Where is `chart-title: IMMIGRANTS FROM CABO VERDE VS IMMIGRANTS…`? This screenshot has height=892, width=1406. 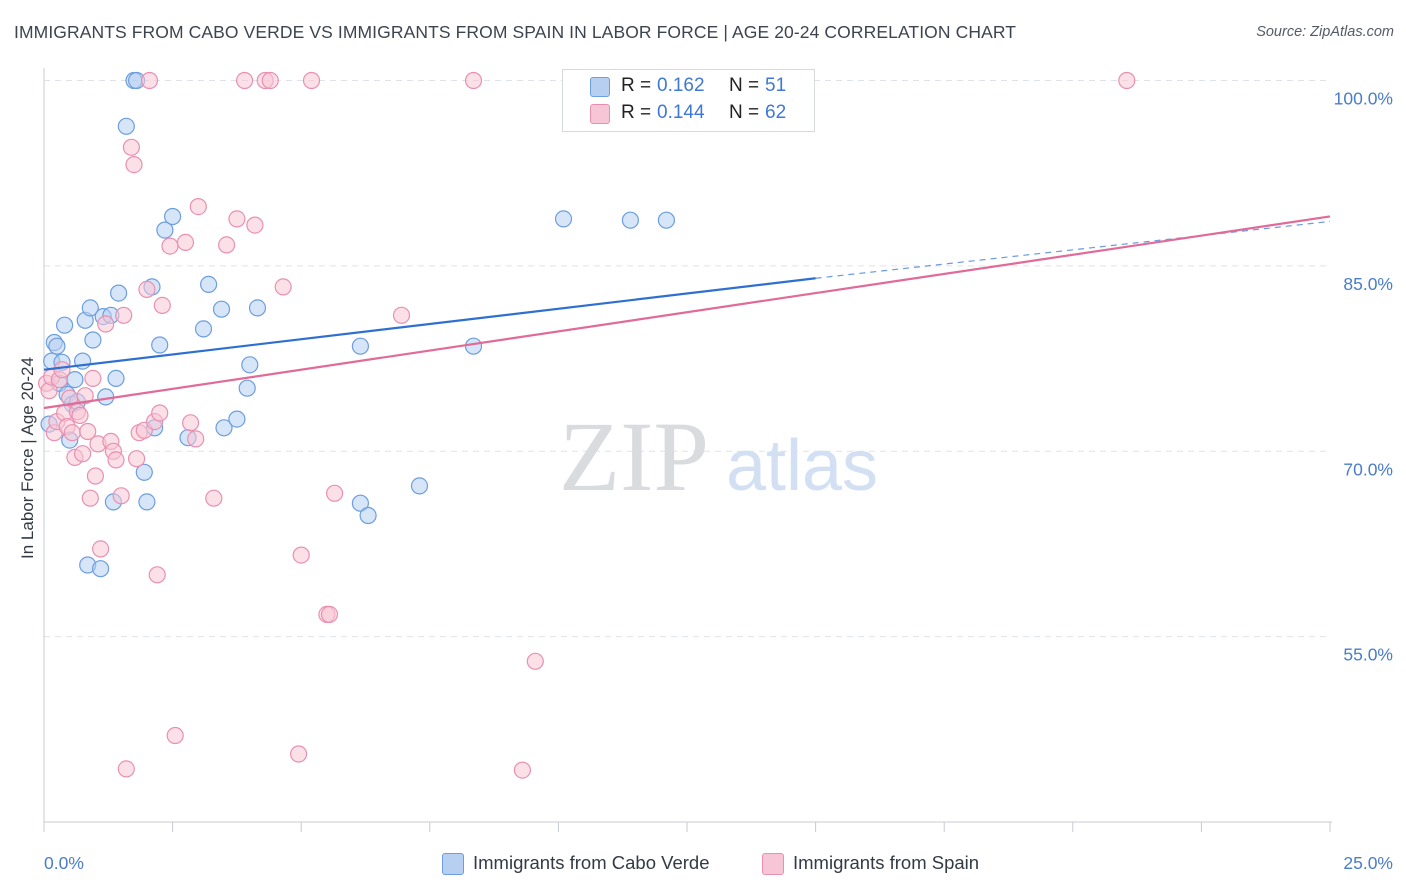 chart-title: IMMIGRANTS FROM CABO VERDE VS IMMIGRANTS… is located at coordinates (515, 32).